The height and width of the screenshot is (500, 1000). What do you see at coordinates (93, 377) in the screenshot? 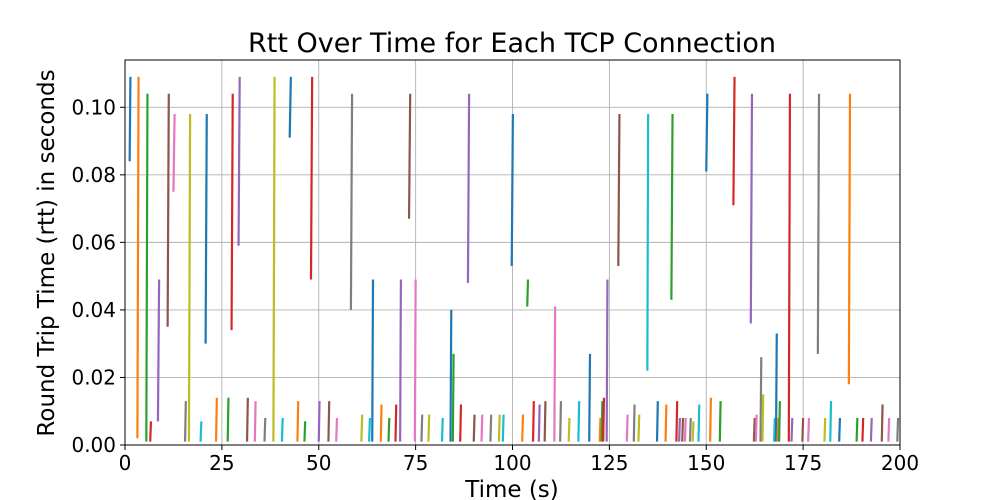
I see `y-tick-label-1: 0.02` at bounding box center [93, 377].